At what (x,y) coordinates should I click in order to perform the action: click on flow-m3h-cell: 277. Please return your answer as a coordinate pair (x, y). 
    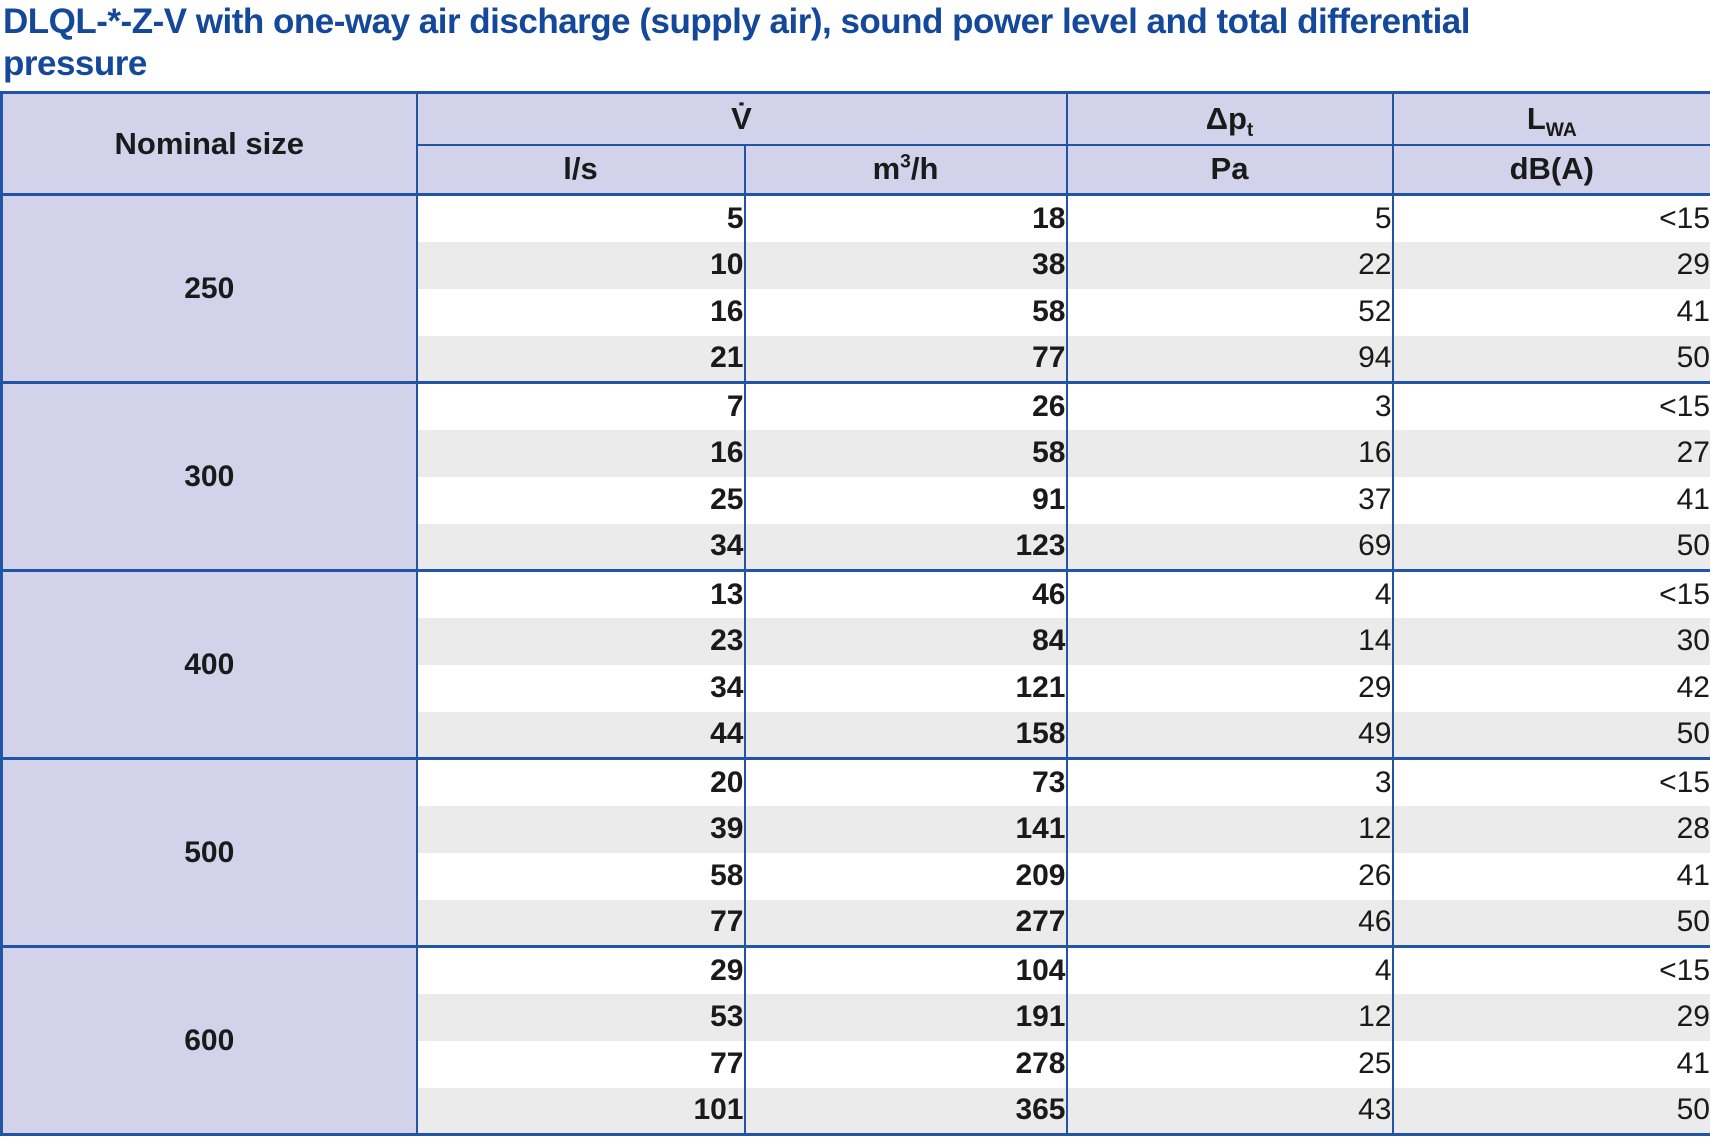
    Looking at the image, I should click on (905, 923).